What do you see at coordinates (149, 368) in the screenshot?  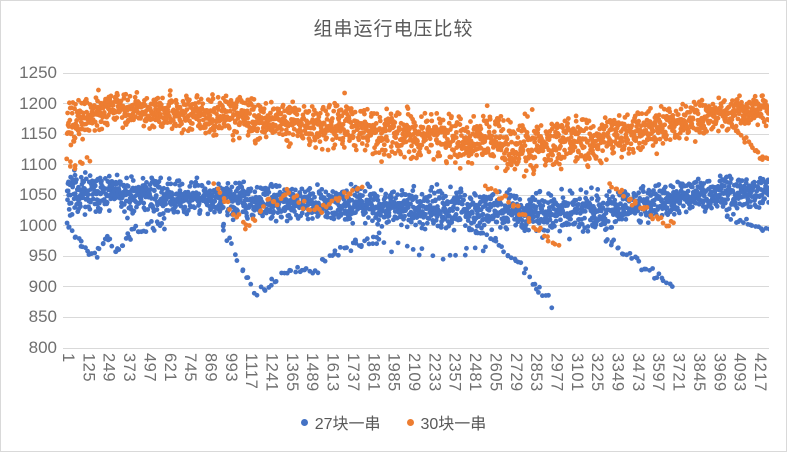 I see `x-tick-label-497: 497` at bounding box center [149, 368].